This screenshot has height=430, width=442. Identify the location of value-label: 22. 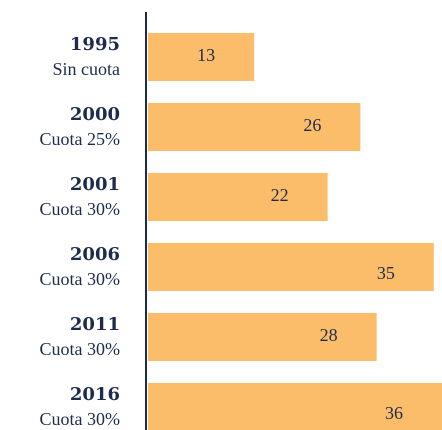
(280, 195).